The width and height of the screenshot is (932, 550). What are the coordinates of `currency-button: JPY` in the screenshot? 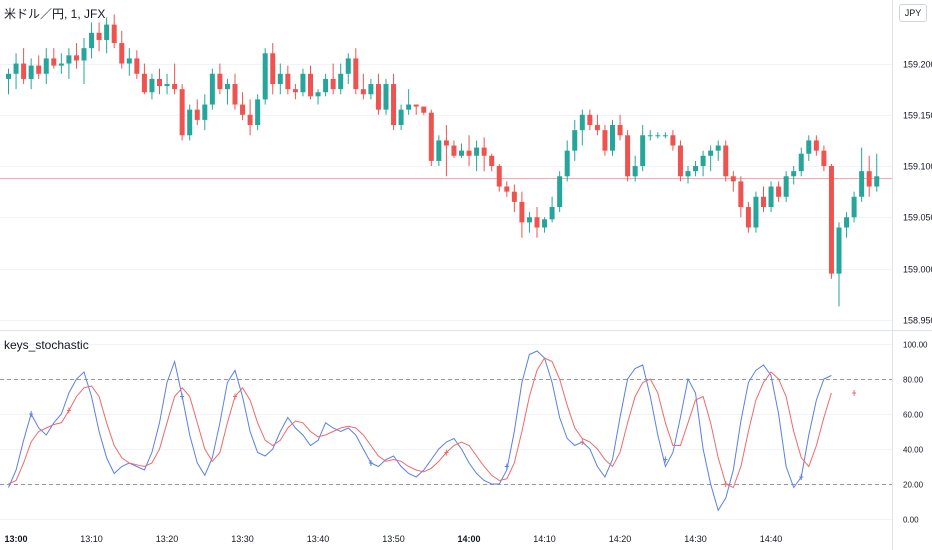 It's located at (913, 13).